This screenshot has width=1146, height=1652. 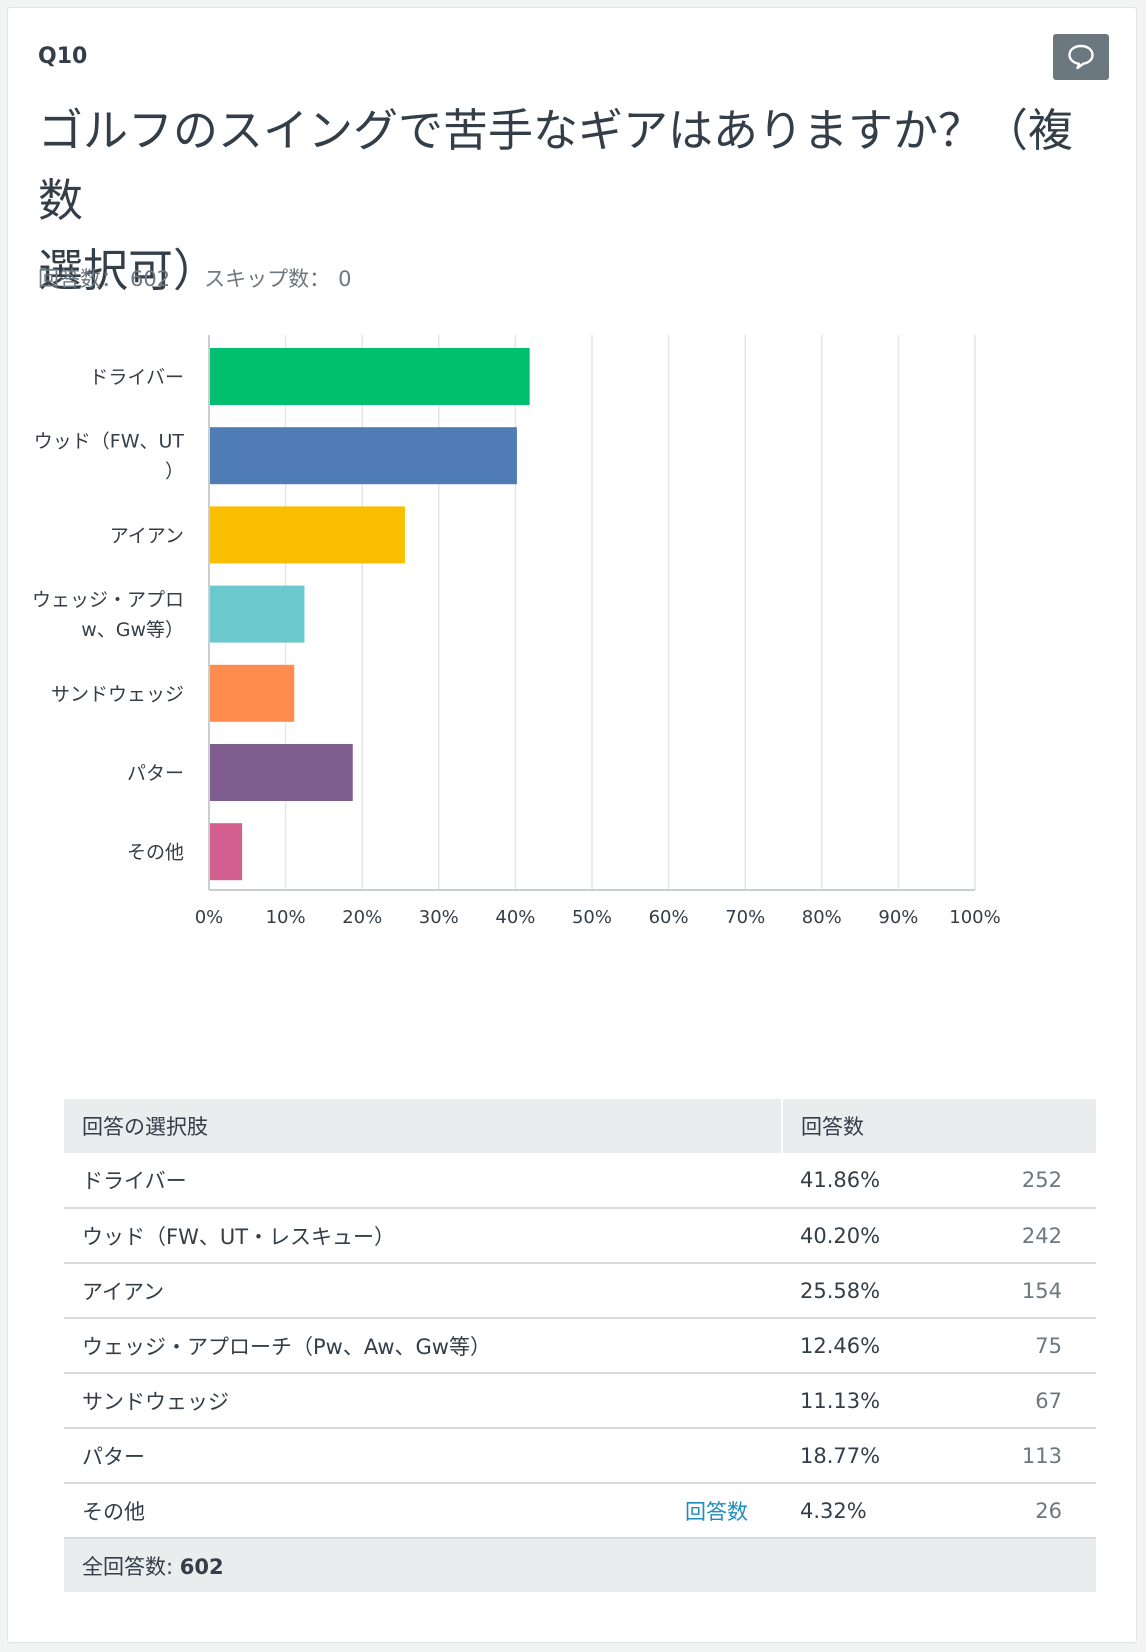 I want to click on total-label: 全回答数:, so click(x=128, y=1566).